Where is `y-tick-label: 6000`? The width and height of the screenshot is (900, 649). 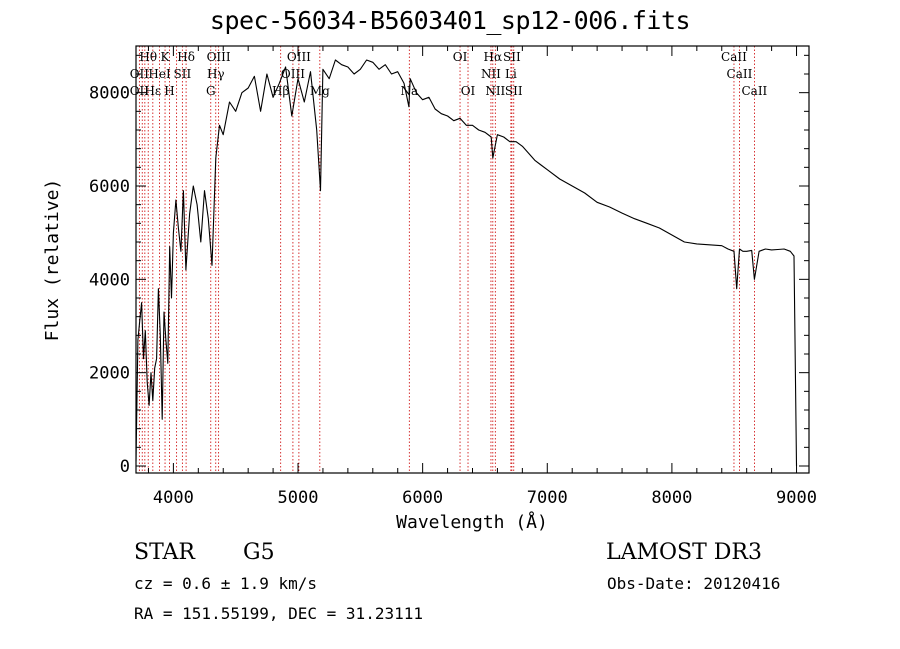
y-tick-label: 6000 is located at coordinates (109, 187).